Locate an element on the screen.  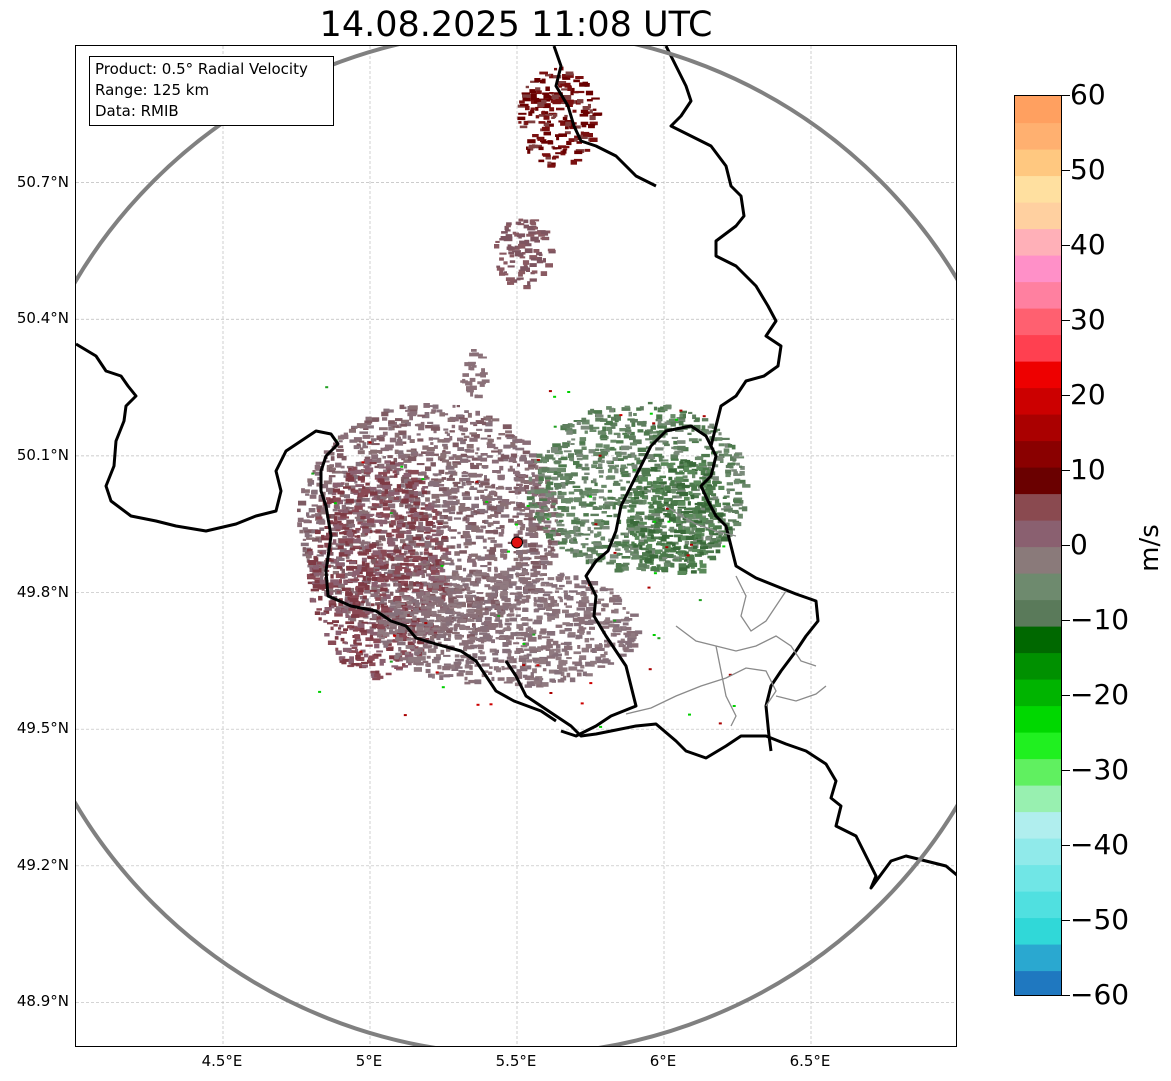
subdivision-line is located at coordinates (746, 646).